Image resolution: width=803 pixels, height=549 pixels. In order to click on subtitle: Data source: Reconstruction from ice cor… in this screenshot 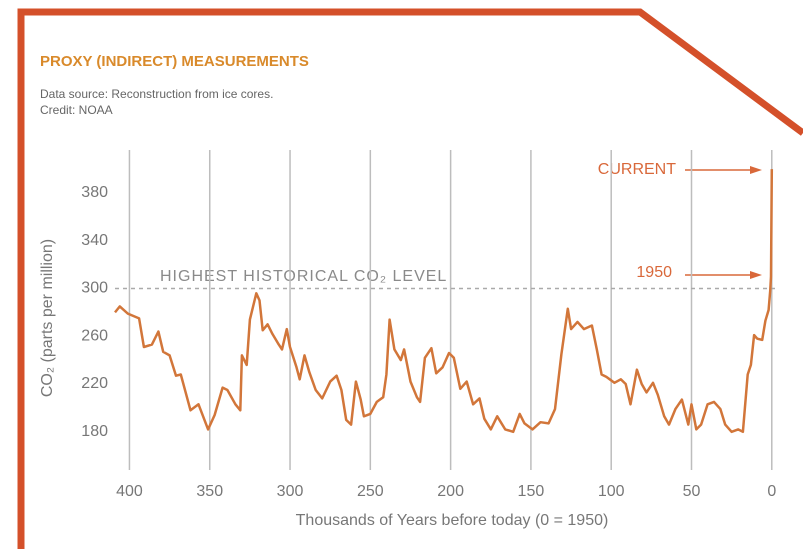, I will do `click(156, 94)`.